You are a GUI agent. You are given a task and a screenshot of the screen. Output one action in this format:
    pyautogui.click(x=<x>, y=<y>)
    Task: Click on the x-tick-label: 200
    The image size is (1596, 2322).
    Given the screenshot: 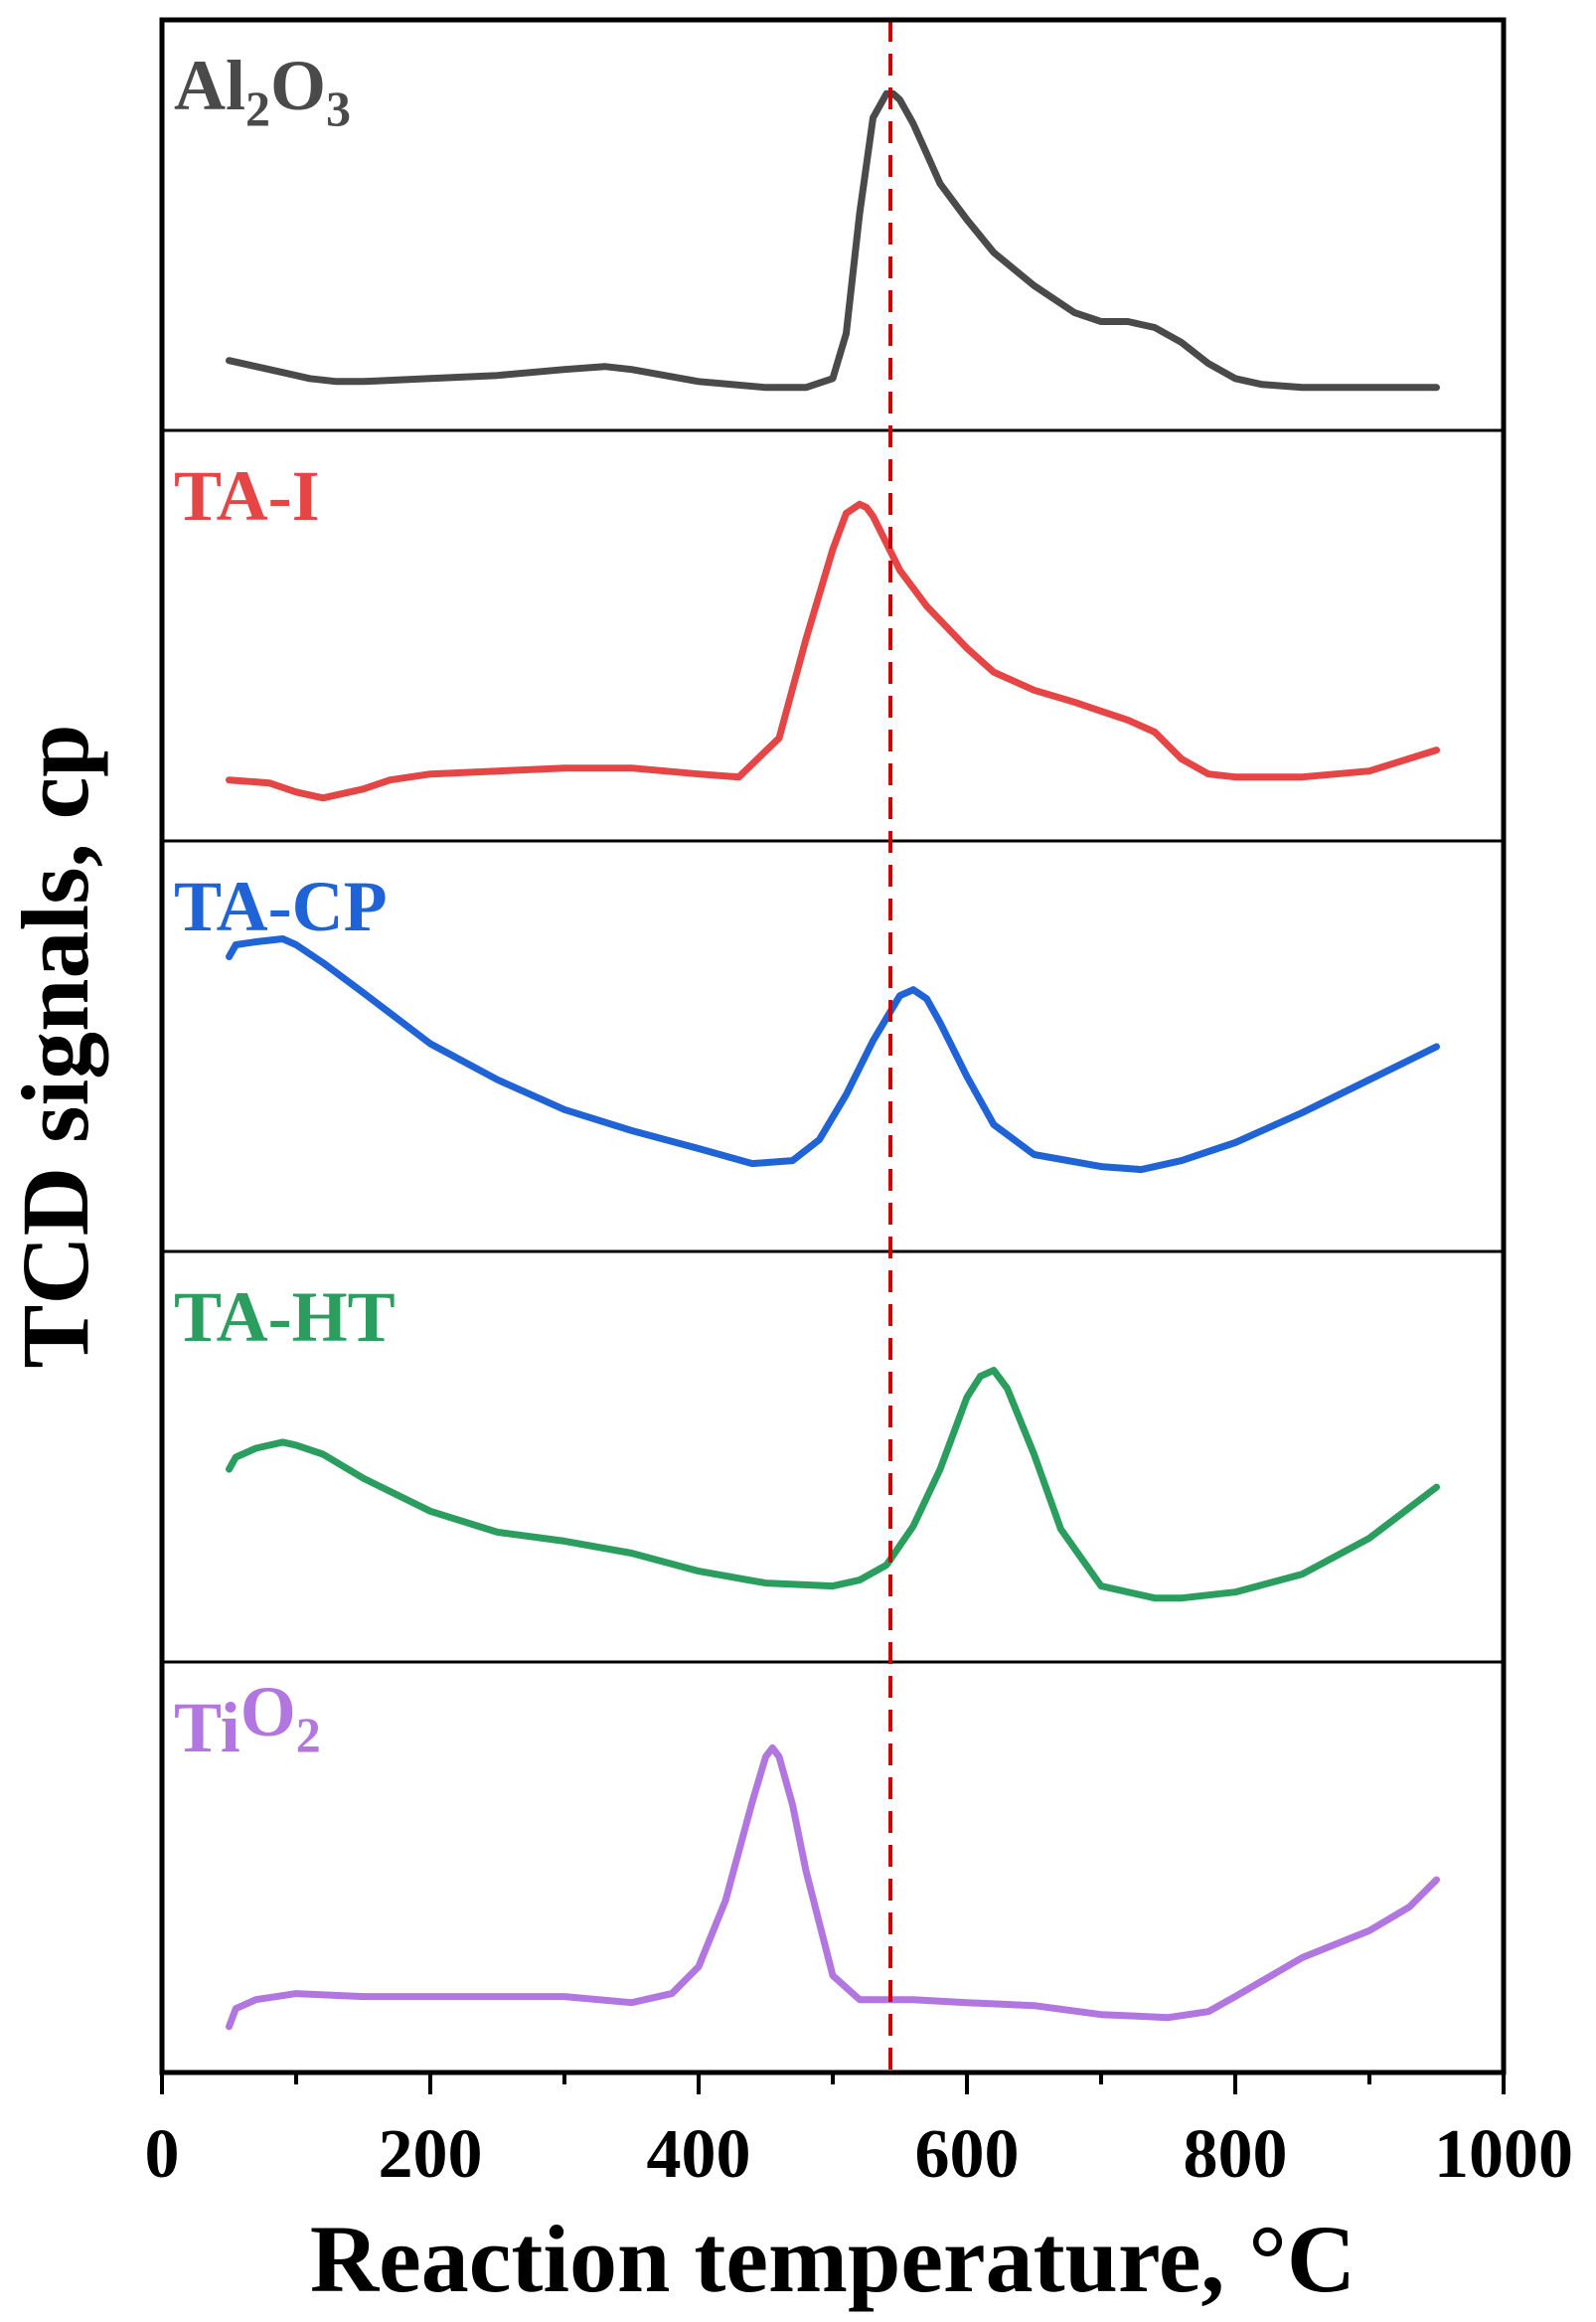 What is the action you would take?
    pyautogui.click(x=431, y=2155)
    